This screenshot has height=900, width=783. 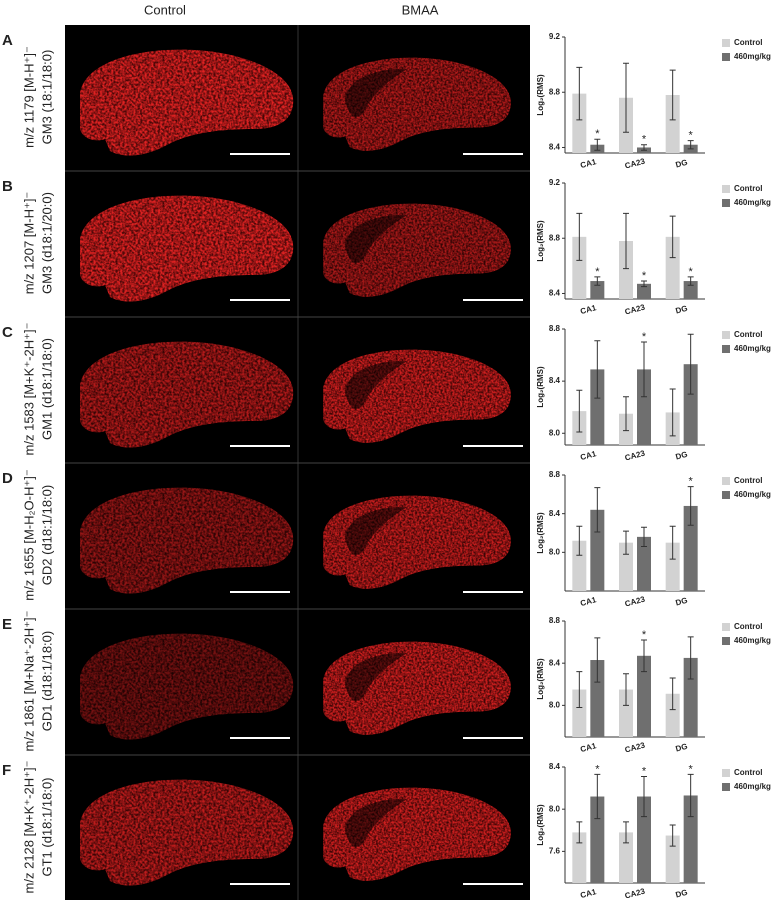 What do you see at coordinates (28, 243) in the screenshot?
I see `panel-label: m/z 1207 [M-H⁺]⁻` at bounding box center [28, 243].